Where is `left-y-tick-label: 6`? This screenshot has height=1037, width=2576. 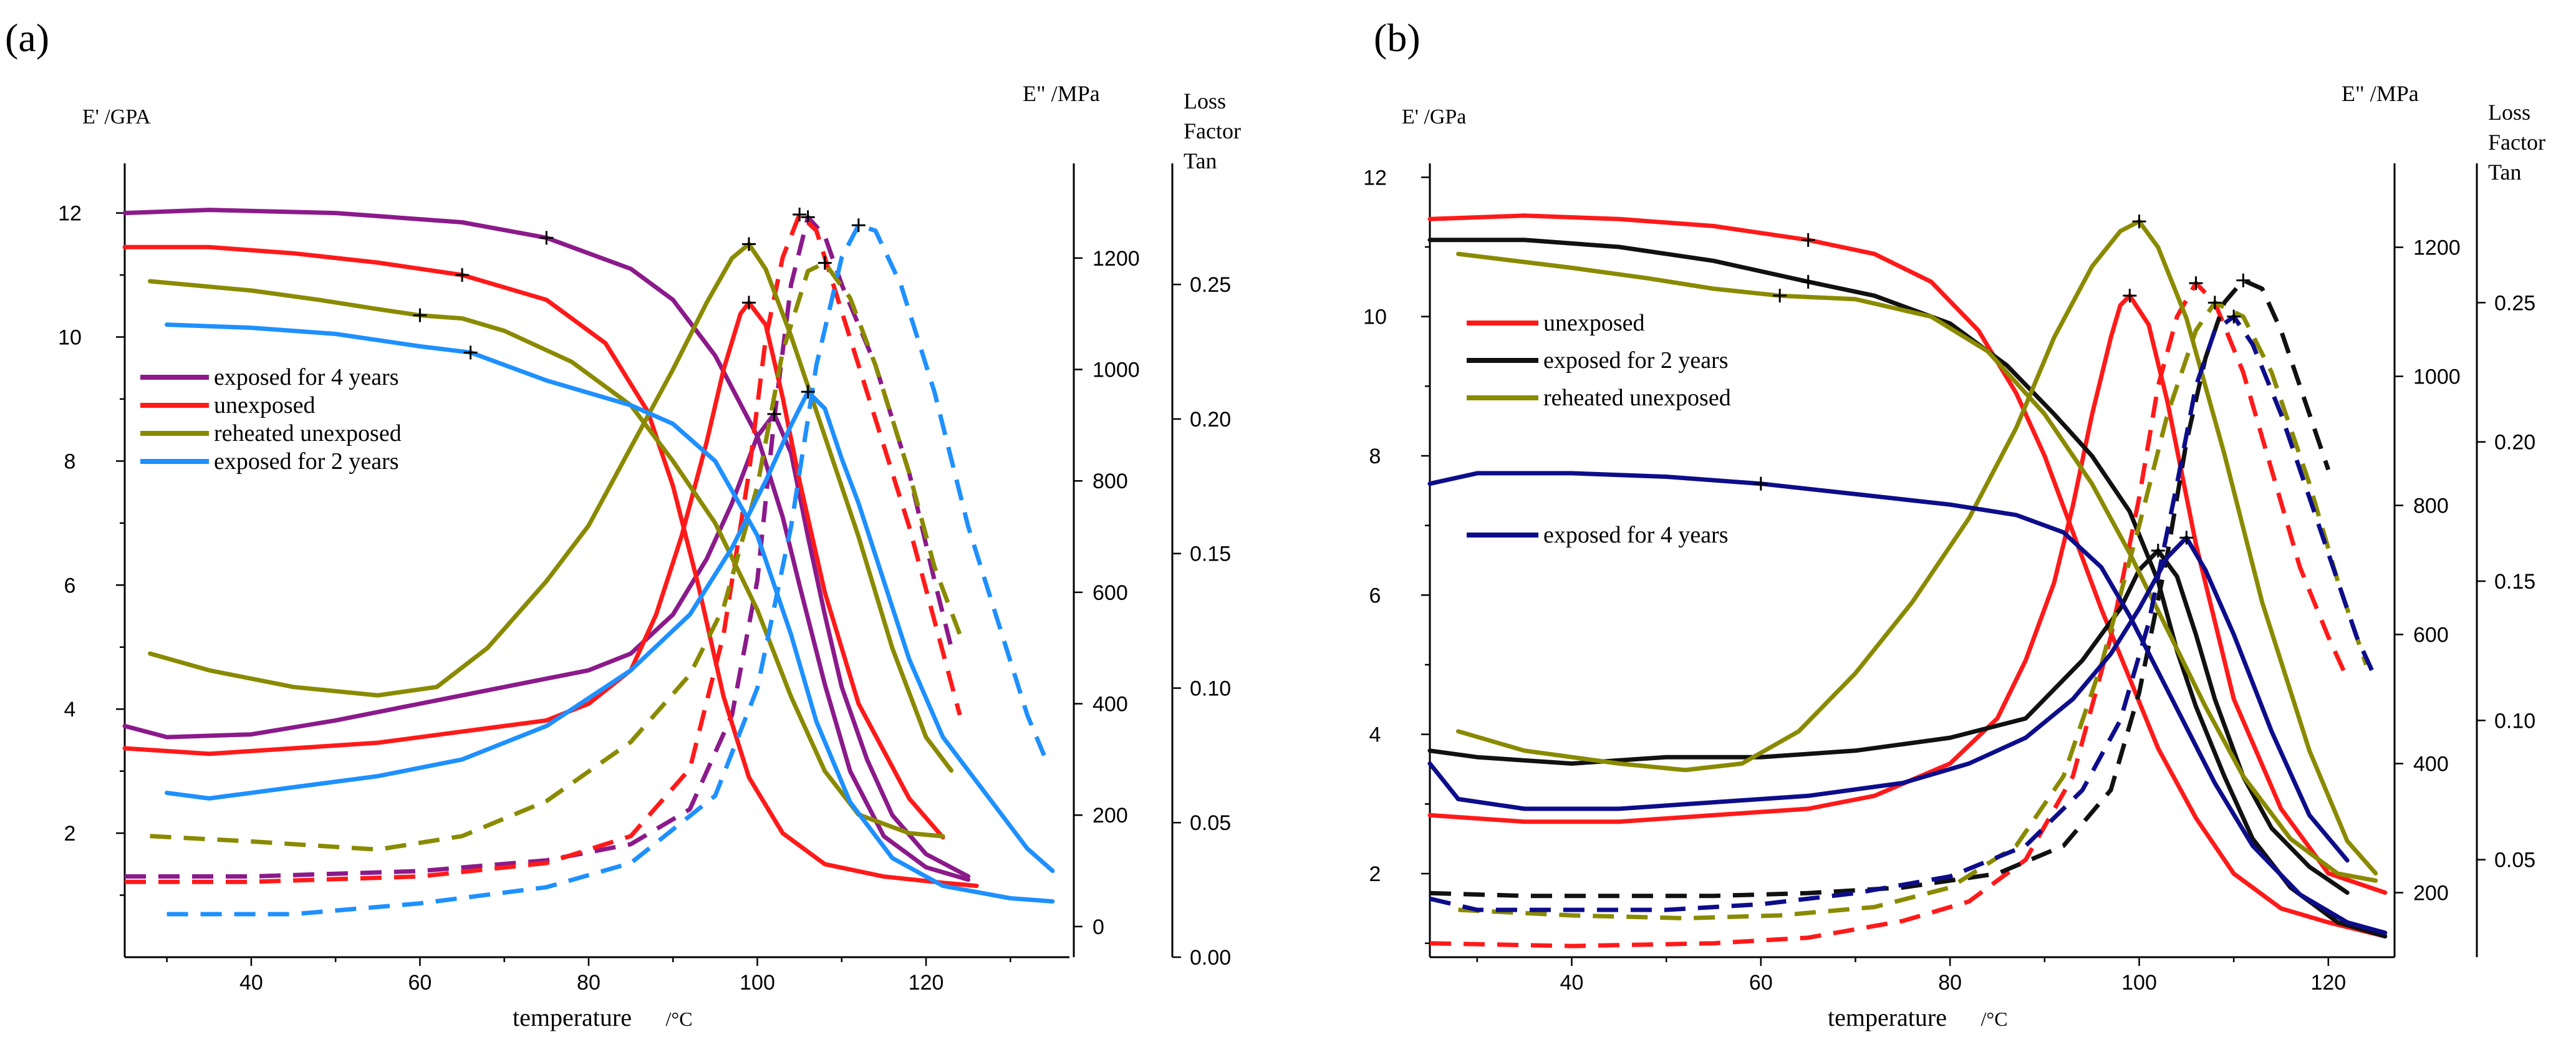 left-y-tick-label: 6 is located at coordinates (70, 586).